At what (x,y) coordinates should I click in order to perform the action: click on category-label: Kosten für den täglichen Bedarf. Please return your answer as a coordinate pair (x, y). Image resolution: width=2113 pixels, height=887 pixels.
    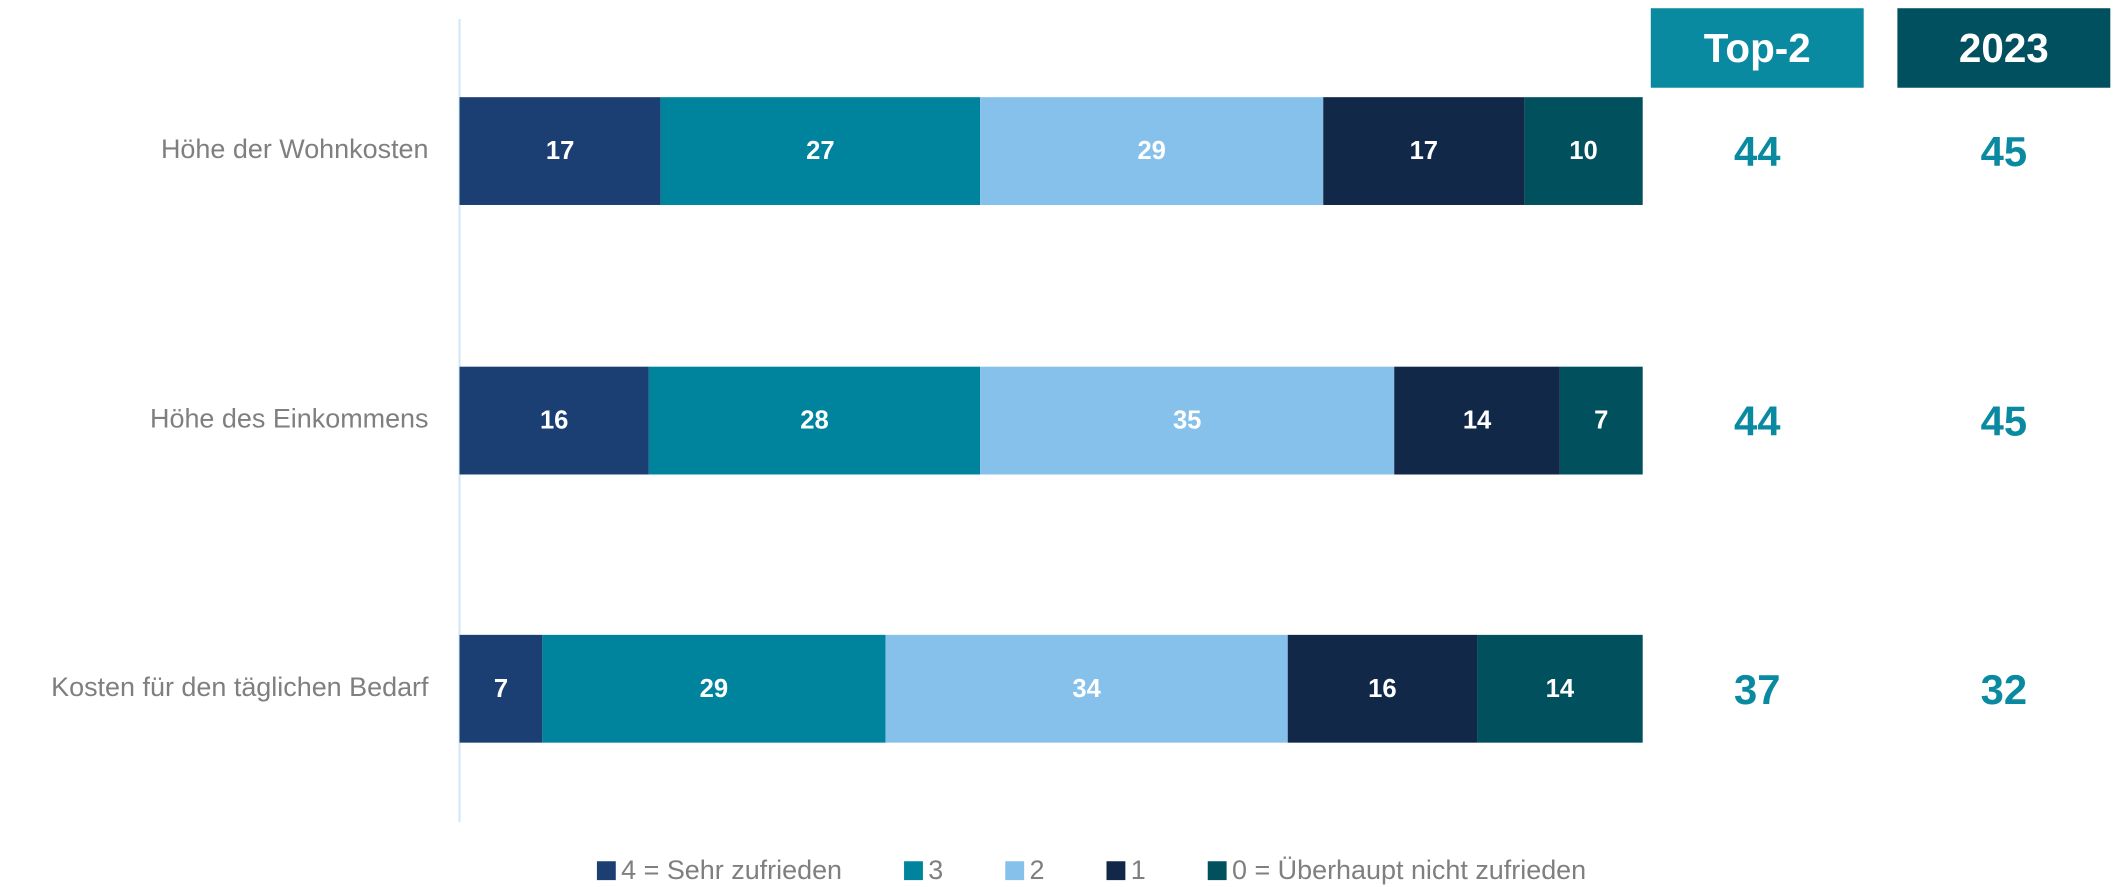
    Looking at the image, I should click on (240, 687).